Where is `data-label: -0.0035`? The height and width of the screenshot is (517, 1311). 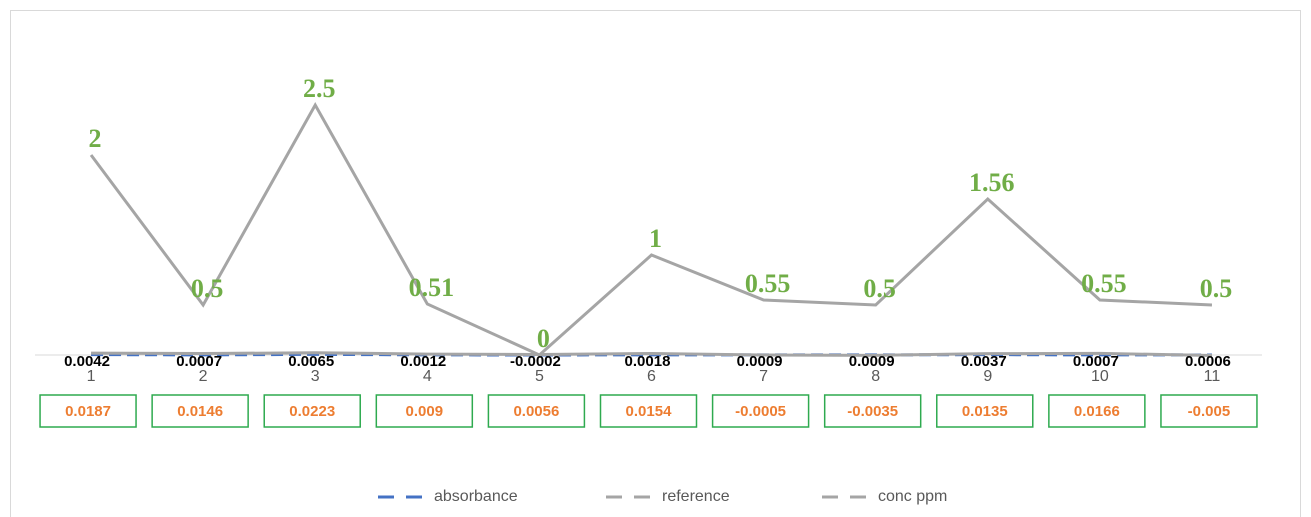 data-label: -0.0035 is located at coordinates (872, 411).